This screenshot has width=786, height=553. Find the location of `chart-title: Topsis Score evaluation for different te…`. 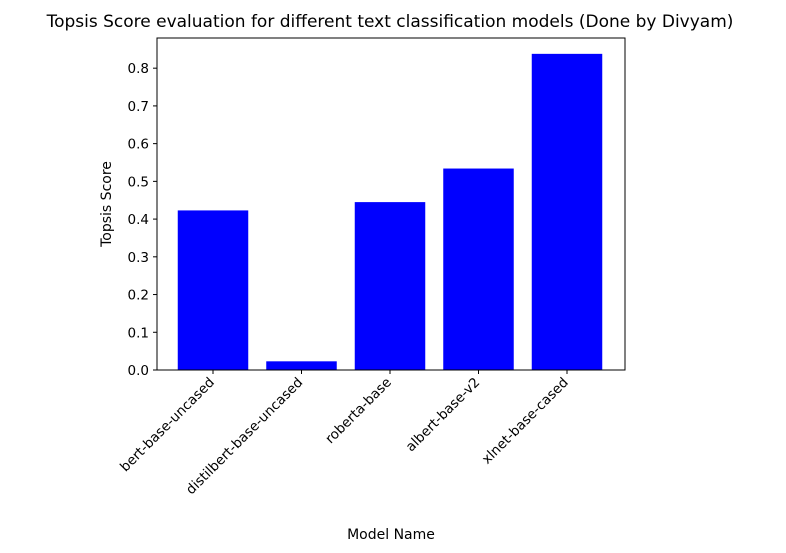

chart-title: Topsis Score evaluation for different te… is located at coordinates (390, 22).